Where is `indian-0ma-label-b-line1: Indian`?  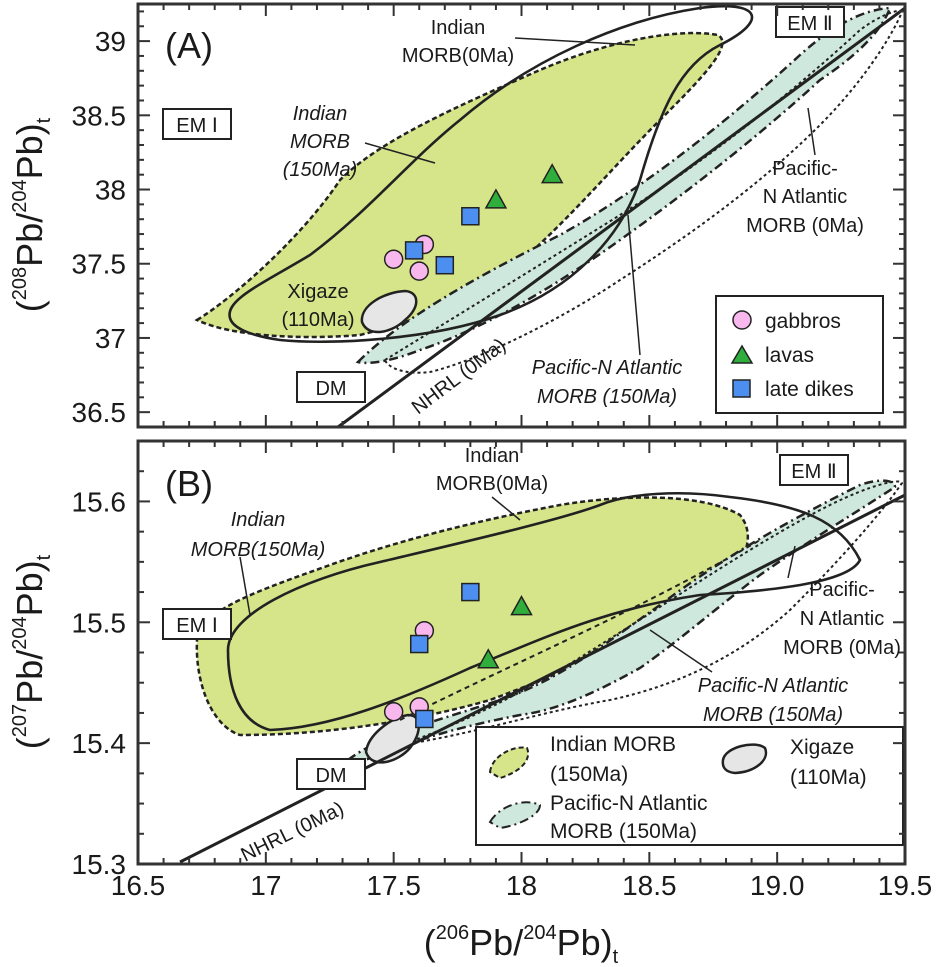 indian-0ma-label-b-line1: Indian is located at coordinates (492, 456).